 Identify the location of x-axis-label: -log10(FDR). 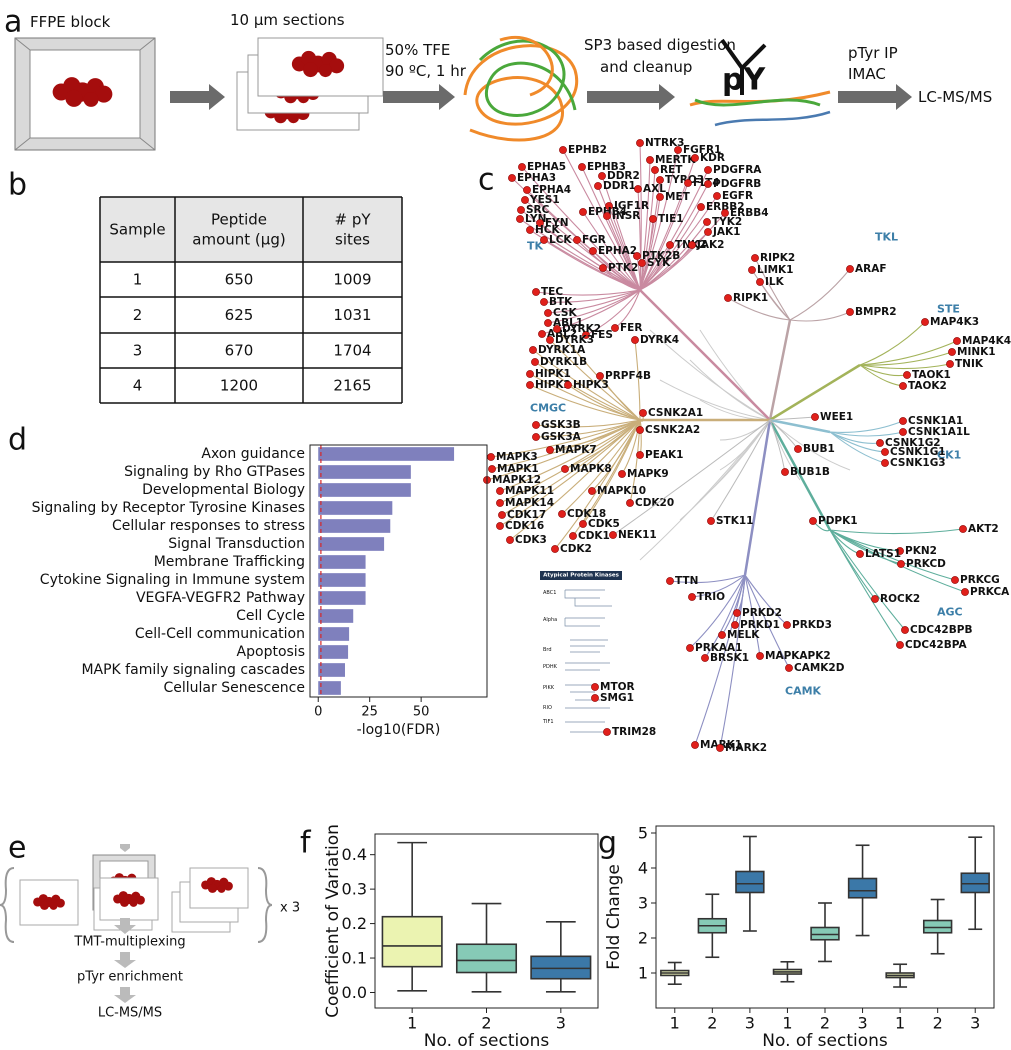
(399, 730).